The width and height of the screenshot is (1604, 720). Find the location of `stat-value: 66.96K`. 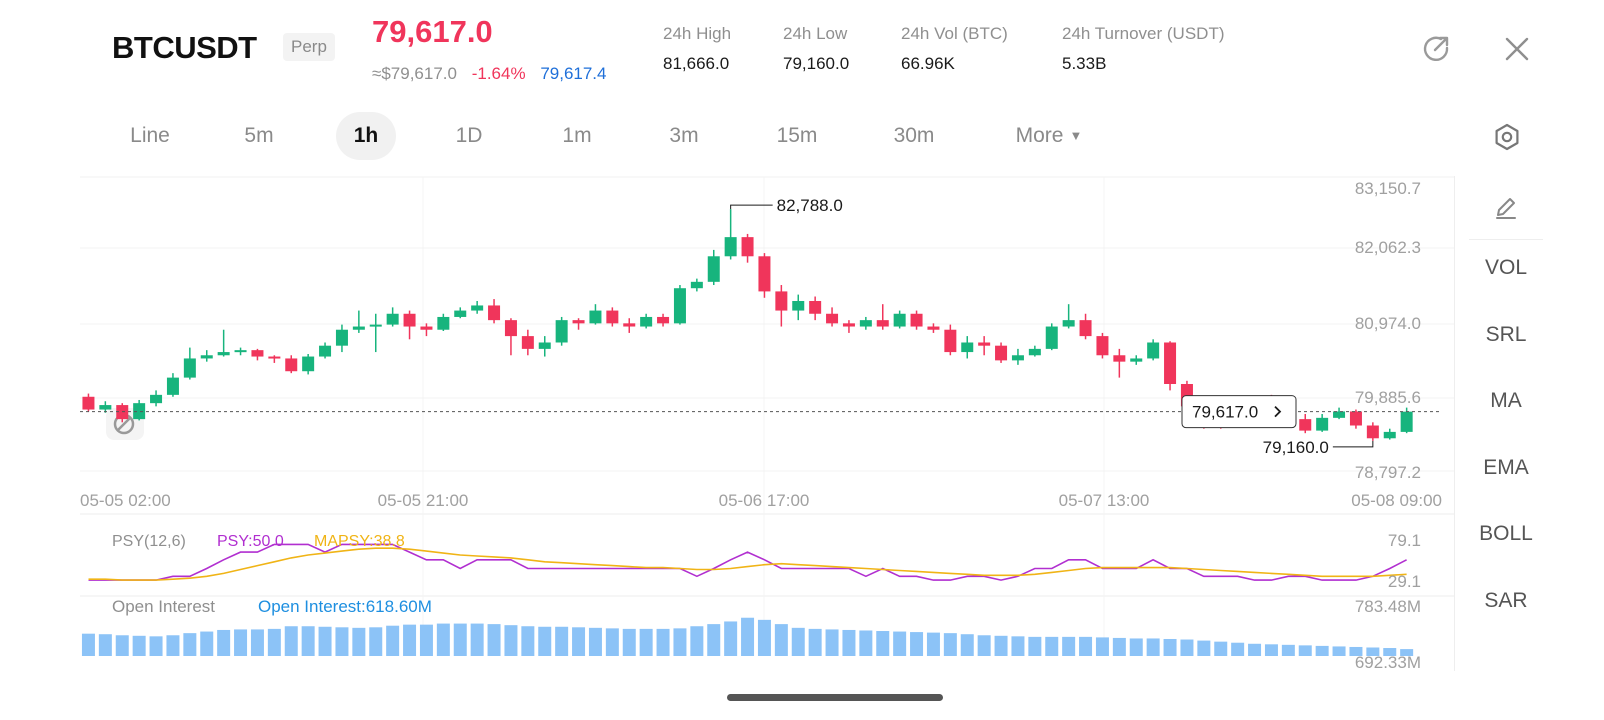

stat-value: 66.96K is located at coordinates (928, 63).